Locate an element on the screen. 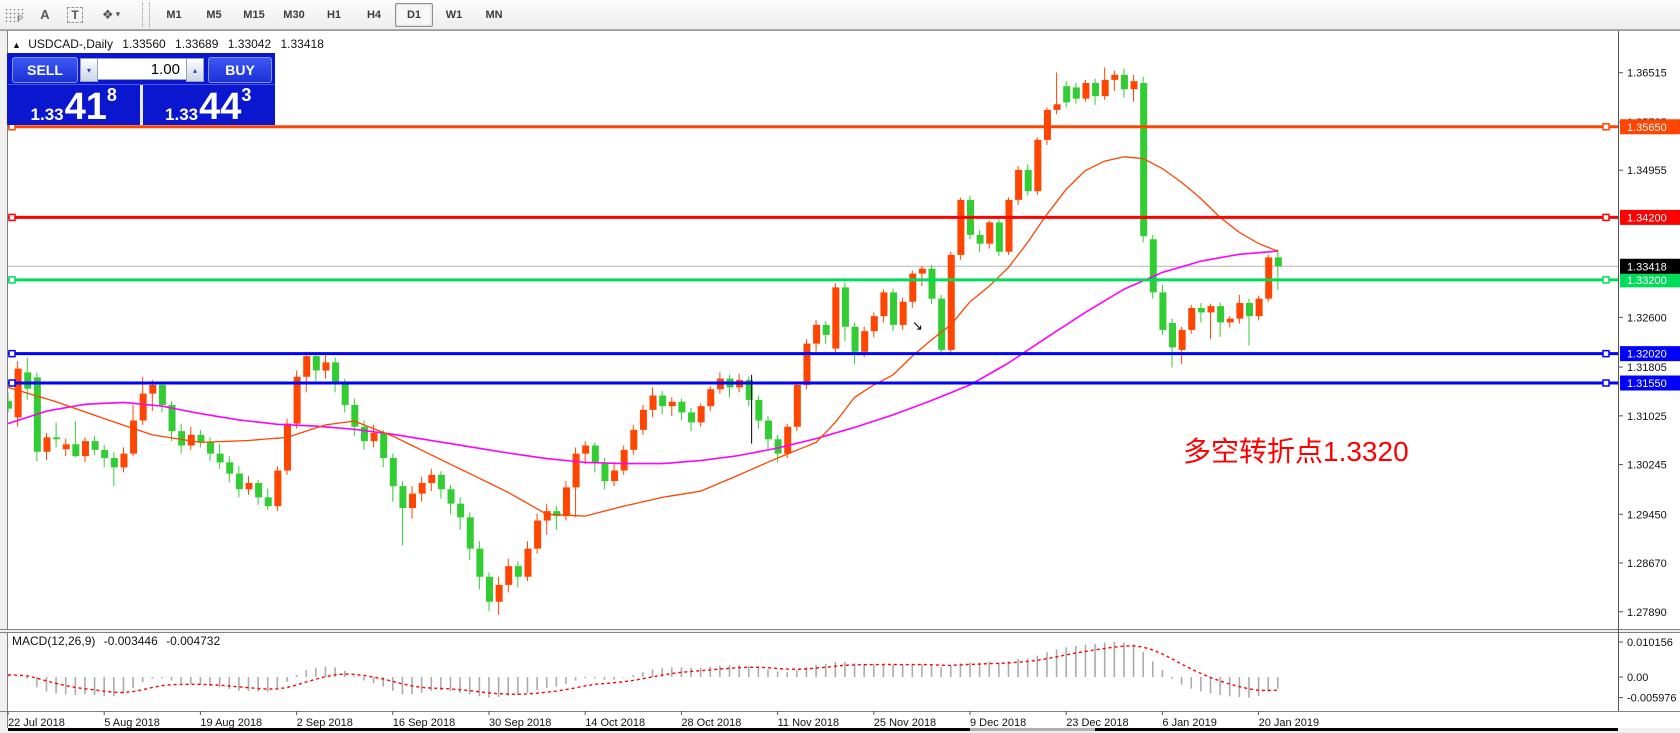  hline-1.35650 is located at coordinates (813, 127).